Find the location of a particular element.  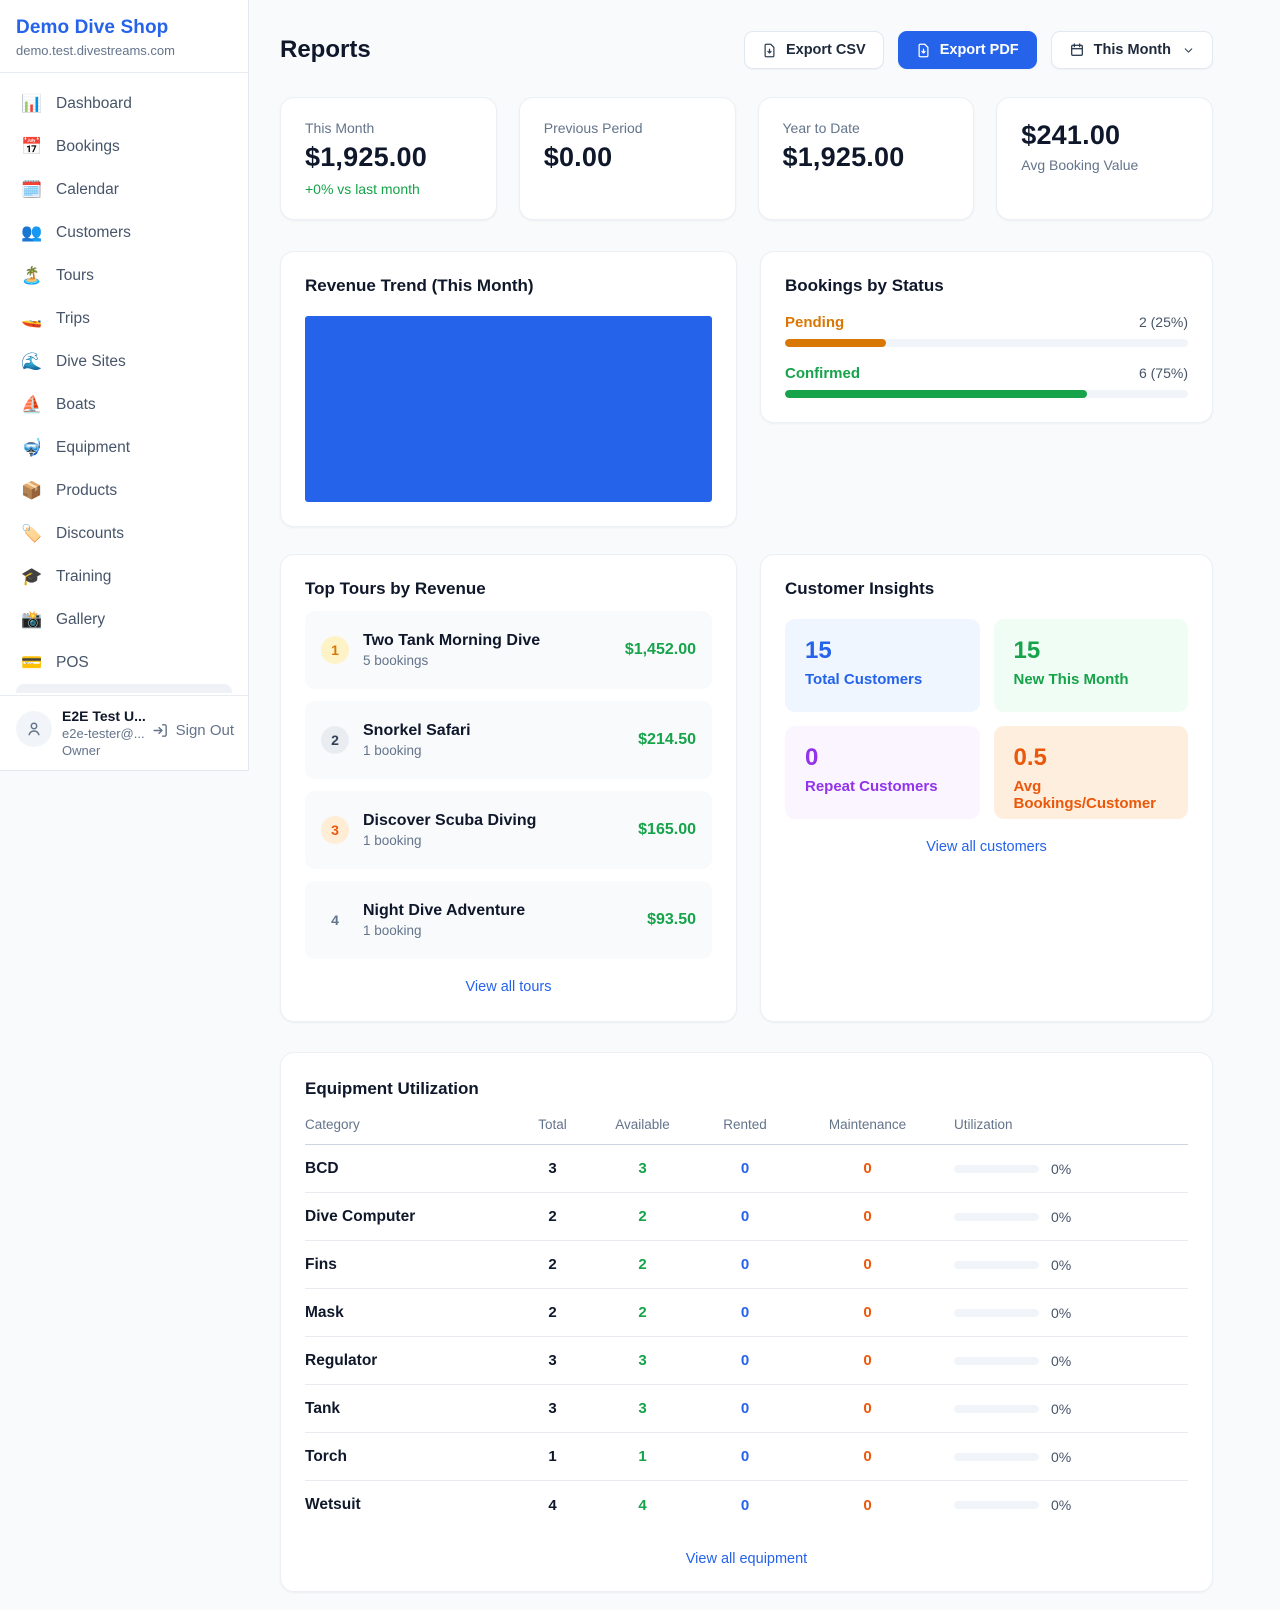

sidebar-item-discounts: 🏷️ Discounts is located at coordinates (124, 533).